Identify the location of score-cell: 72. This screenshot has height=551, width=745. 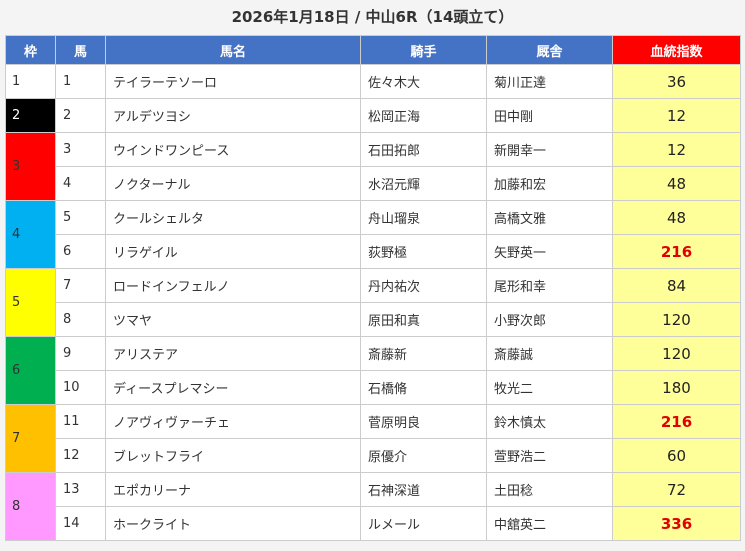
(676, 489).